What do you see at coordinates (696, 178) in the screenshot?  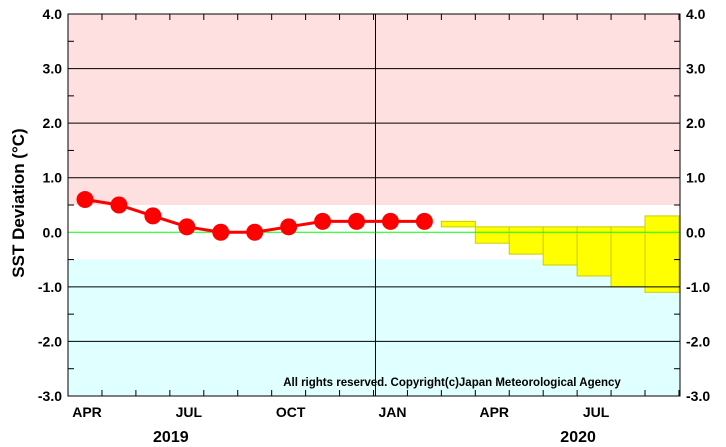 I see `y-tick-label-right: 1.0` at bounding box center [696, 178].